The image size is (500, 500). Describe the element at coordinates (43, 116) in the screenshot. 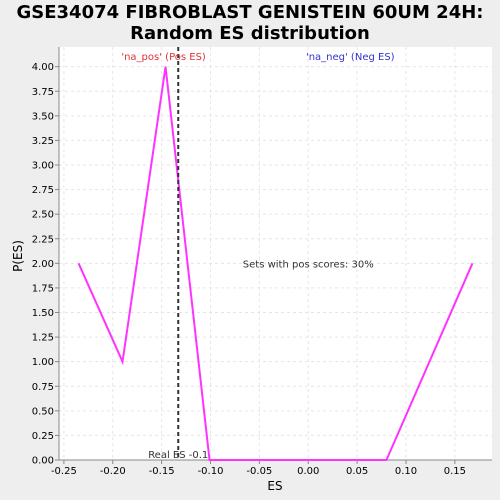

I see `y-tick-label: 3.50` at that location.